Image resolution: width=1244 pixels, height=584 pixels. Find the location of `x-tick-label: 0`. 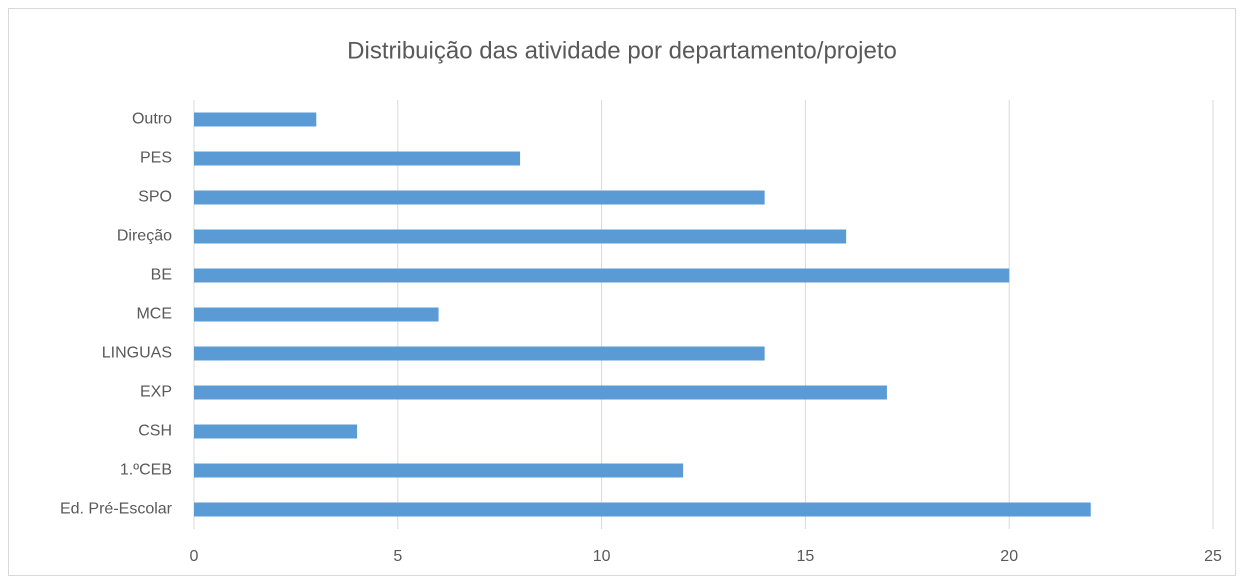

x-tick-label: 0 is located at coordinates (194, 556).